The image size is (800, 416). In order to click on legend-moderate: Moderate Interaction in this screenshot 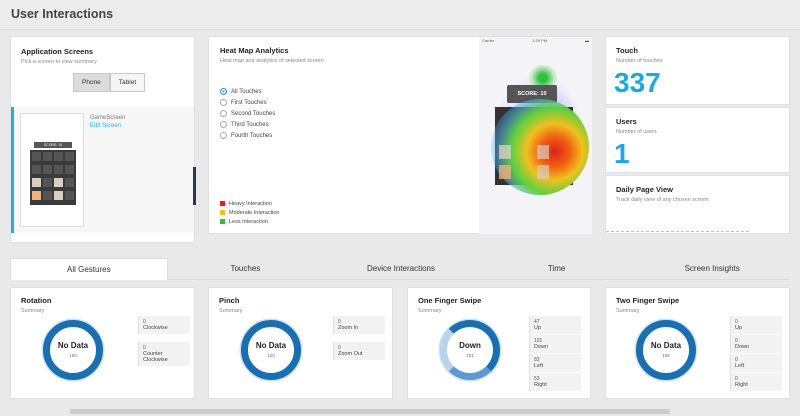, I will do `click(249, 212)`.